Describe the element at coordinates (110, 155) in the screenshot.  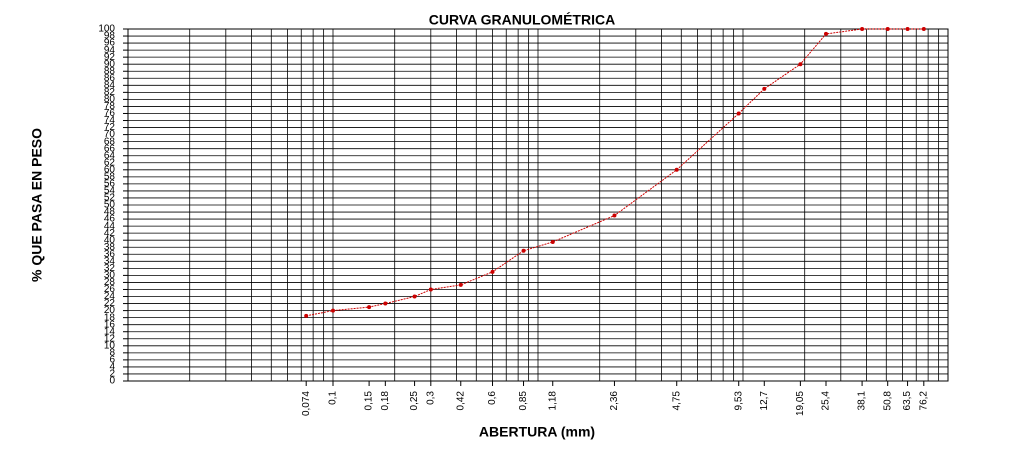
I see `y-tick-label: 64` at that location.